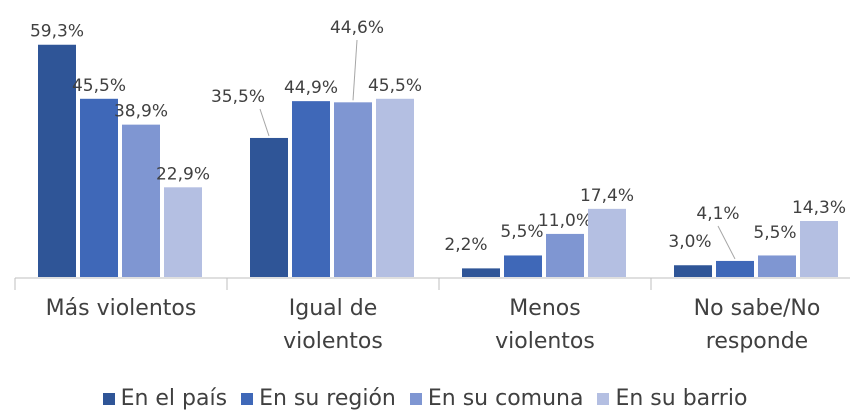 The height and width of the screenshot is (415, 850). I want to click on legend-item: En su comuna, so click(496, 398).